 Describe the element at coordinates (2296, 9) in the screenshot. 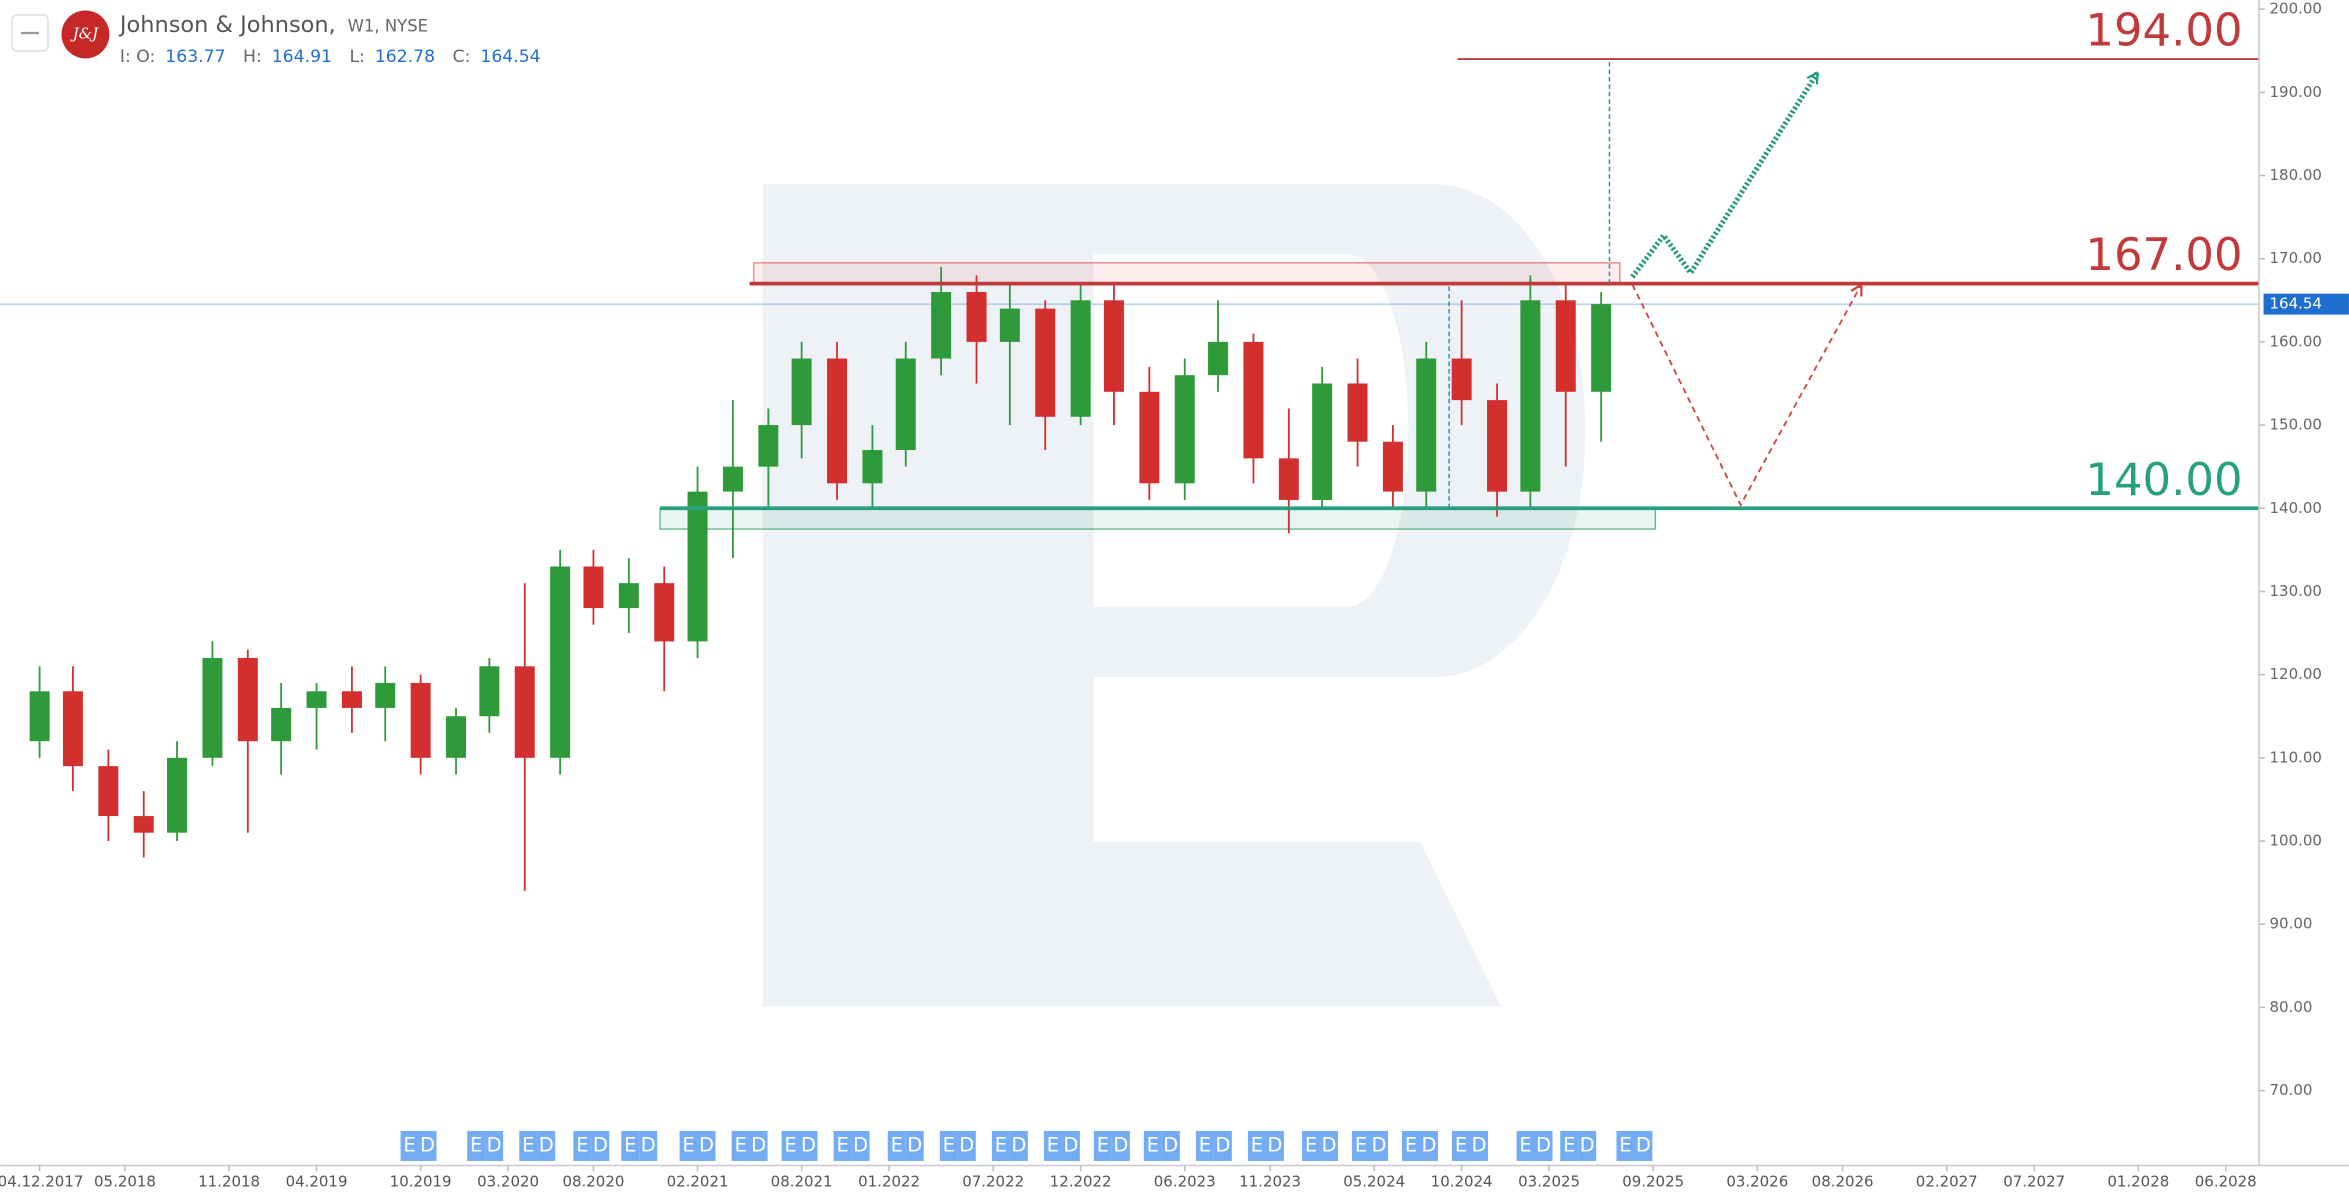

I see `y-tick-label: 200.00` at that location.